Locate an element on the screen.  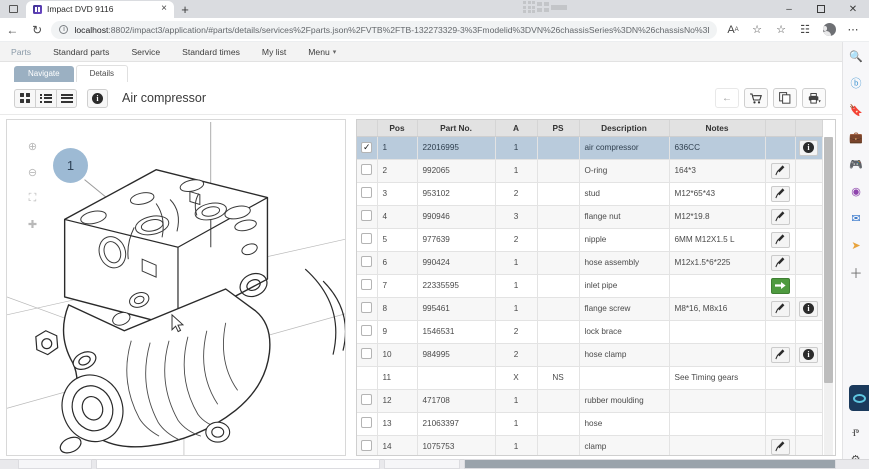
copilot-flyout-tab is located at coordinates (859, 398).